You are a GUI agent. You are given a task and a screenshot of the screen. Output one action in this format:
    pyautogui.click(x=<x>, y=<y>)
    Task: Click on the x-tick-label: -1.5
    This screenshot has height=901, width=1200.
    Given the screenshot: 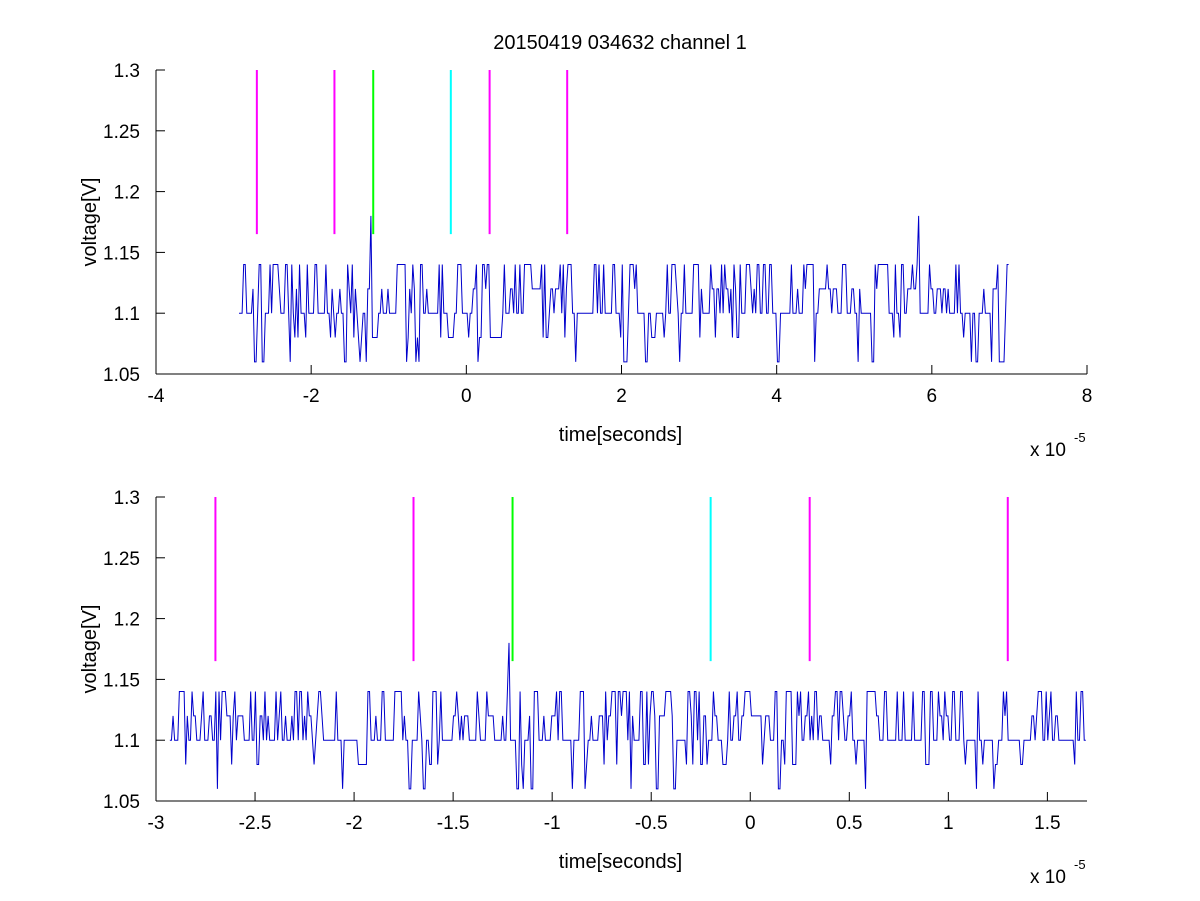 What is the action you would take?
    pyautogui.click(x=453, y=823)
    